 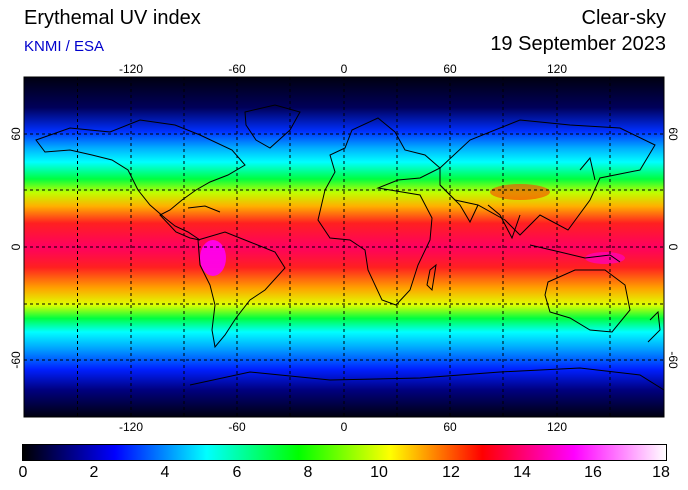 I want to click on uv-colorbar, so click(x=344, y=452).